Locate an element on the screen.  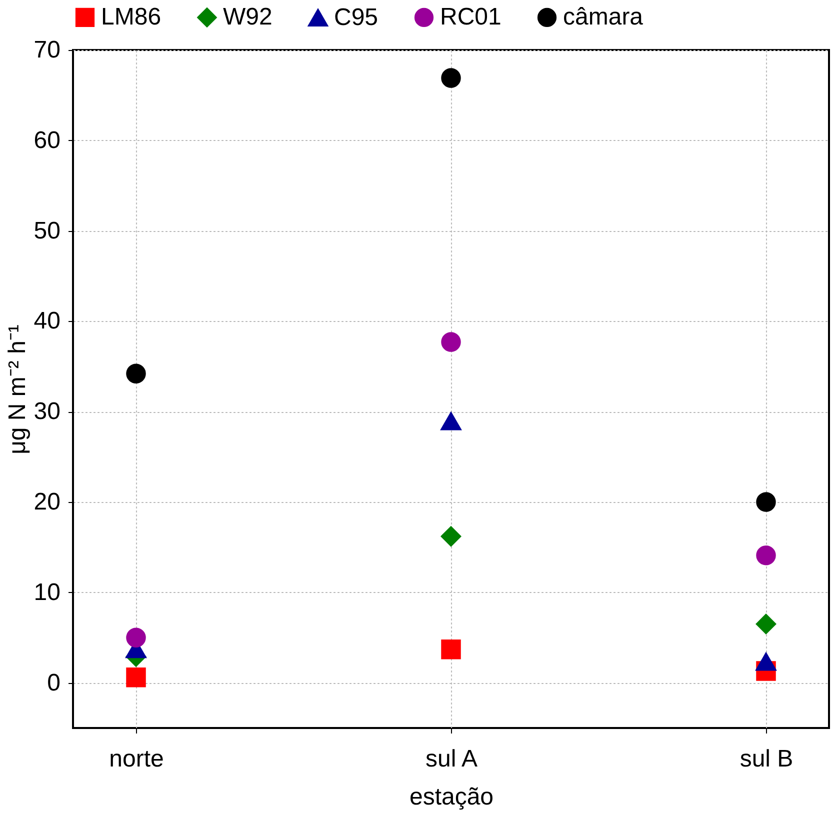
y-tick-label: 0 is located at coordinates (53, 682).